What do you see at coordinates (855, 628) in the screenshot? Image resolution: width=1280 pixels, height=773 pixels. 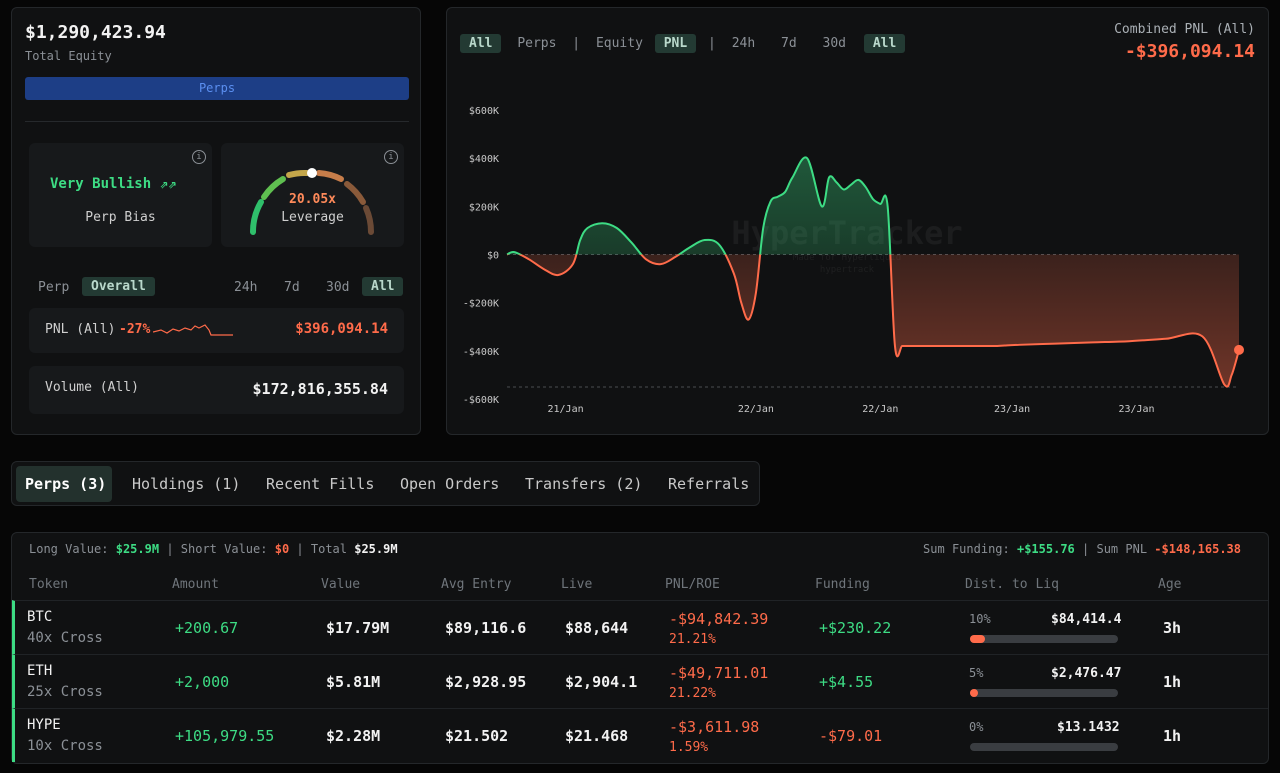 I see `funding: +$230.22` at bounding box center [855, 628].